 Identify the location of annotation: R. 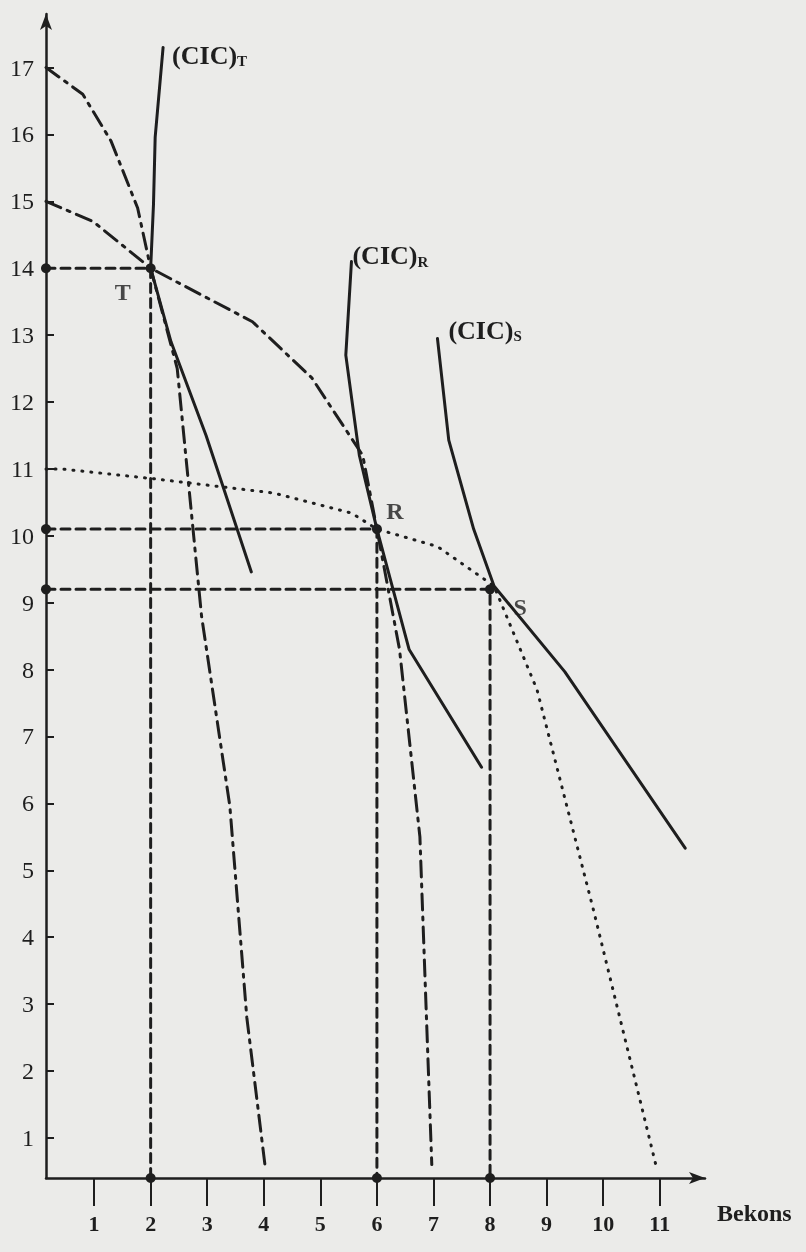
(395, 511).